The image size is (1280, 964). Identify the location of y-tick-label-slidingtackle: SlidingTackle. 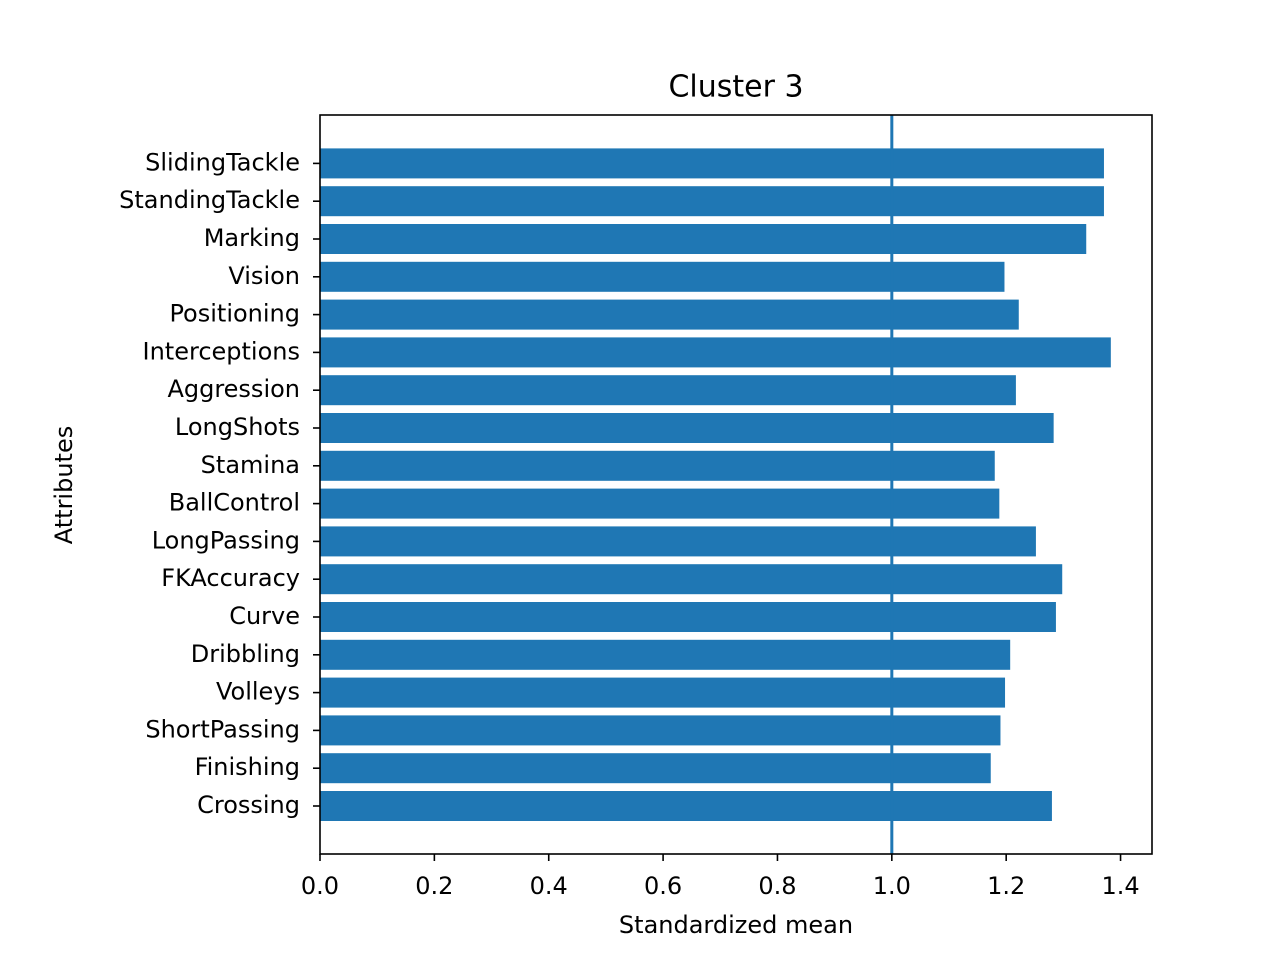
(222, 162).